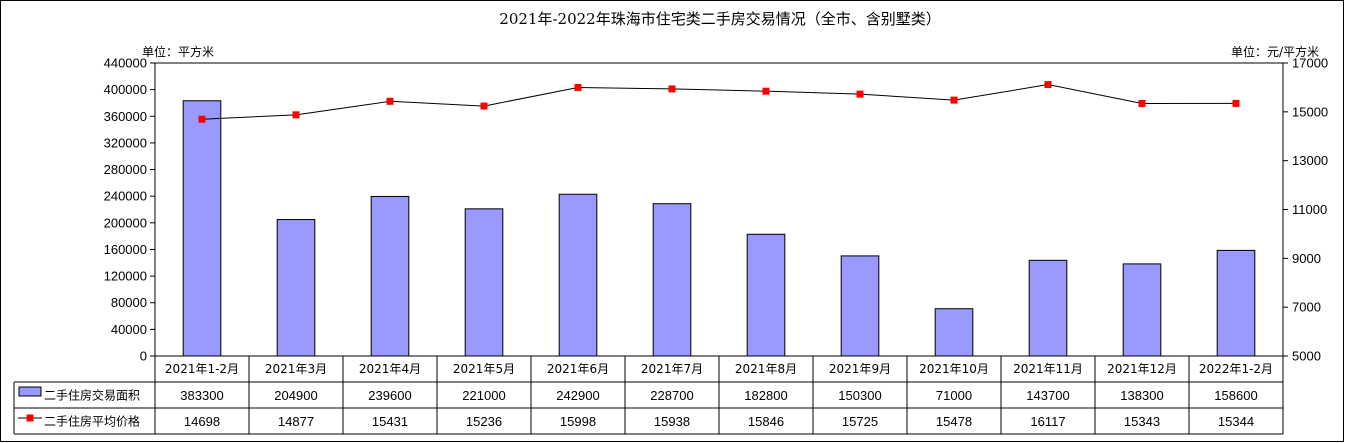 The height and width of the screenshot is (443, 1345). I want to click on table-cell-area: 204900, so click(295, 395).